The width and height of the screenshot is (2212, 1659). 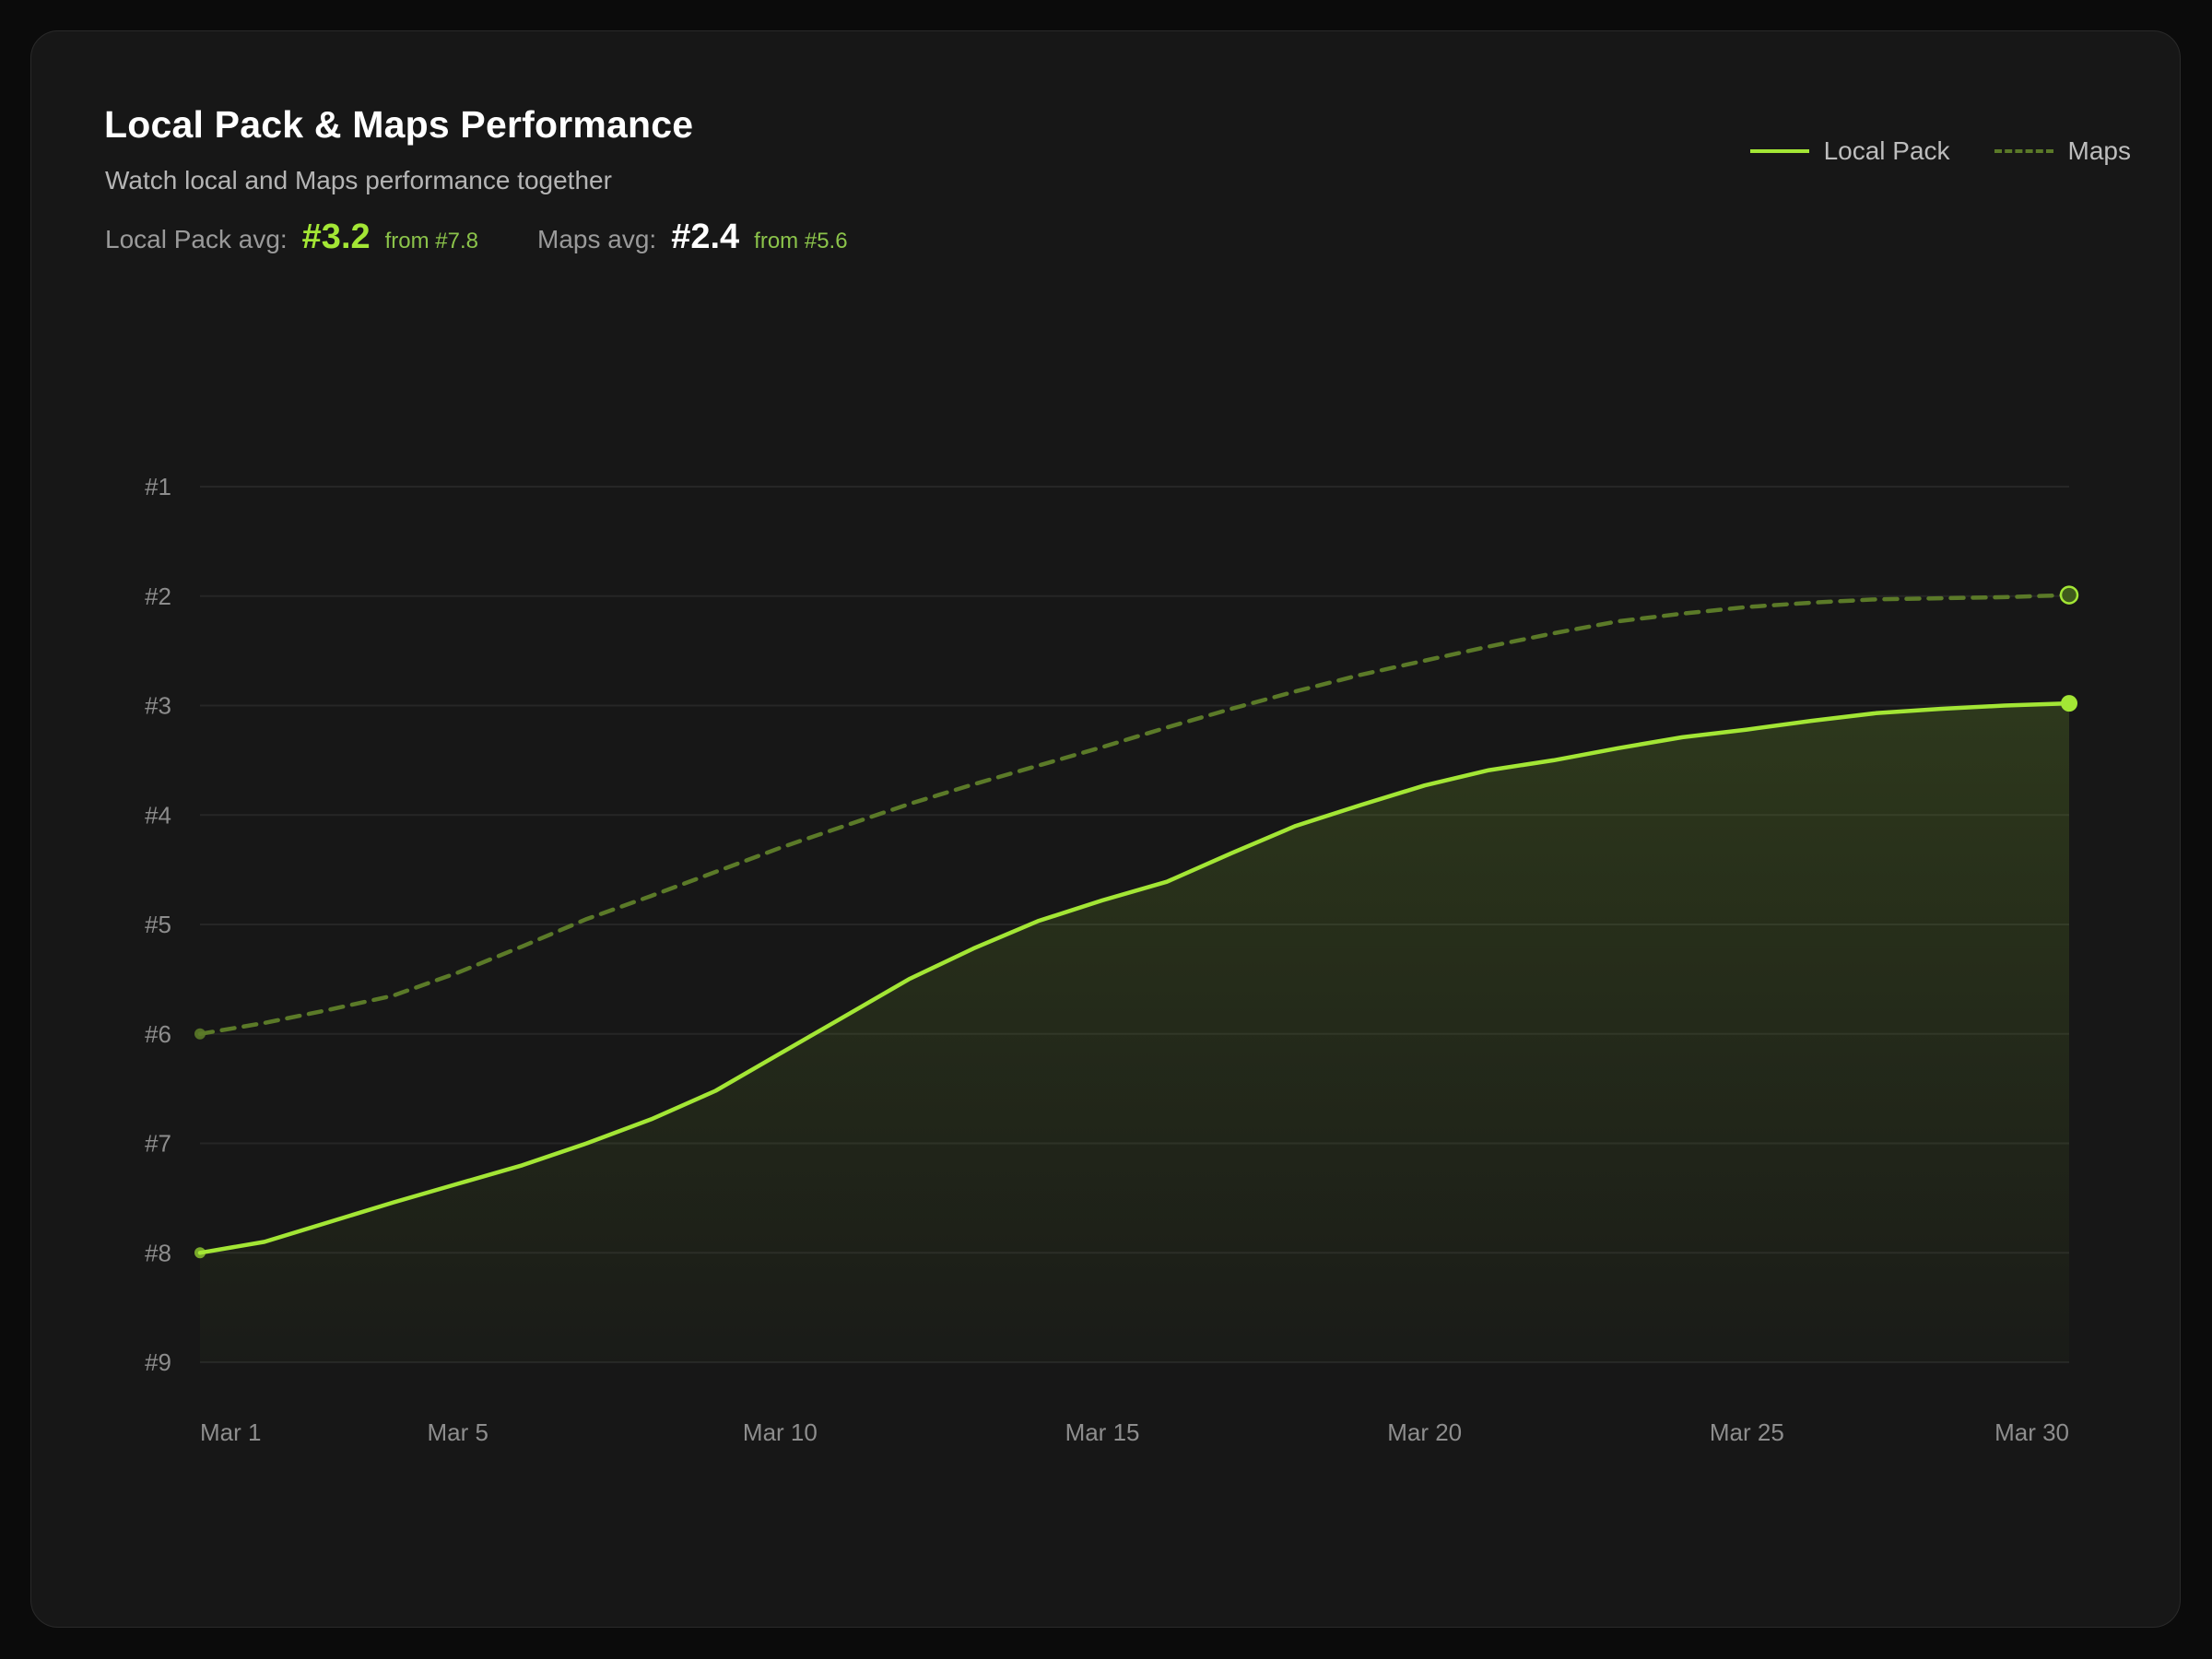 What do you see at coordinates (230, 1432) in the screenshot?
I see `x-tick-label: Mar 1` at bounding box center [230, 1432].